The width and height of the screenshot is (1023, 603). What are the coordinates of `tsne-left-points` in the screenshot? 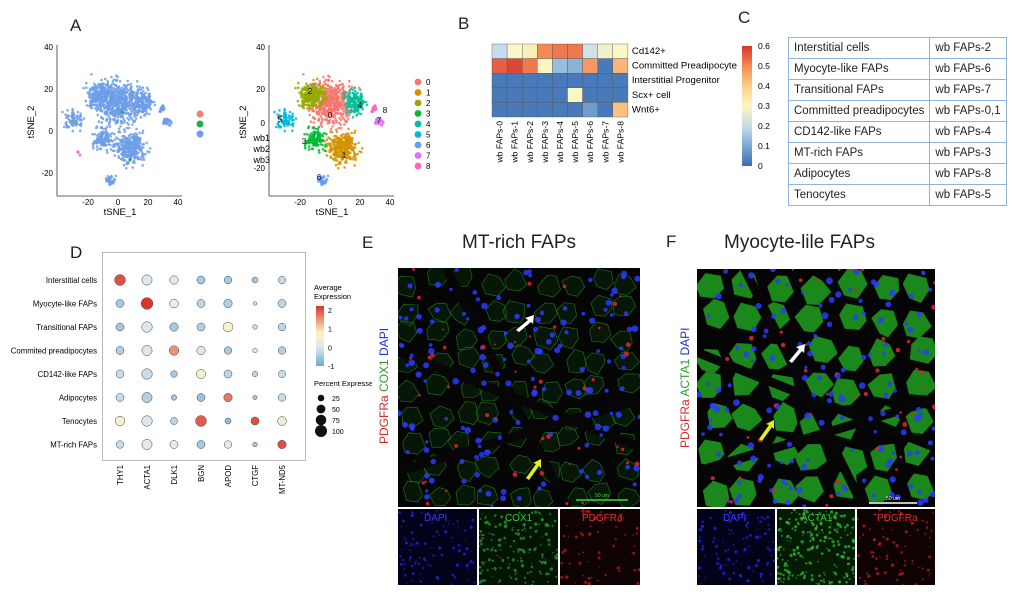 It's located at (117, 129).